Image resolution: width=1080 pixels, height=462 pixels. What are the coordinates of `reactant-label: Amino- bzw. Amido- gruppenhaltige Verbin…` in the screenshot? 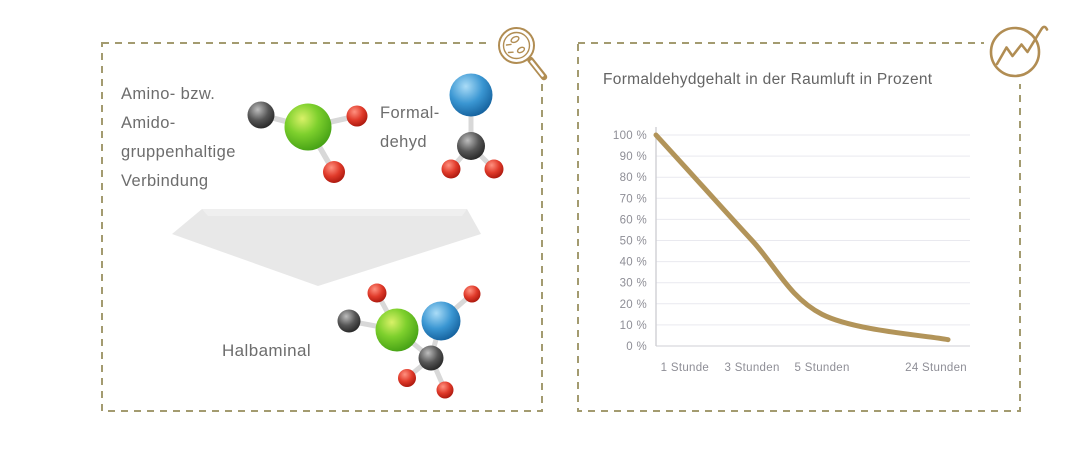 It's located at (178, 137).